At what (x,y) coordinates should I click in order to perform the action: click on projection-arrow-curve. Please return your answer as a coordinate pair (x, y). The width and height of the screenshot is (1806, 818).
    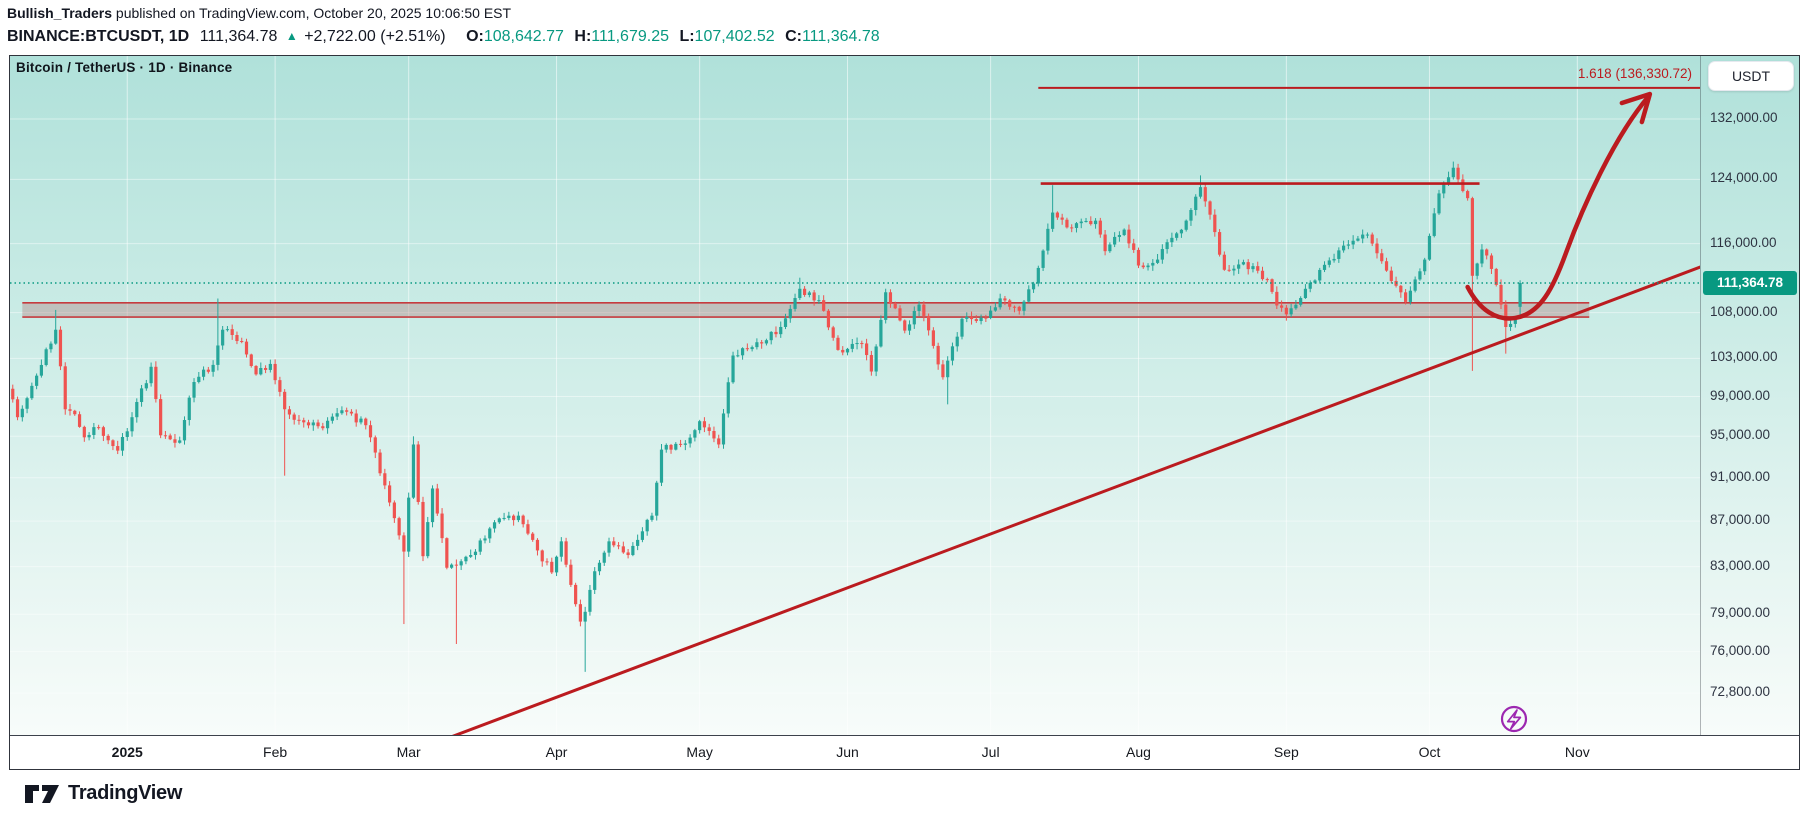
    Looking at the image, I should click on (1558, 207).